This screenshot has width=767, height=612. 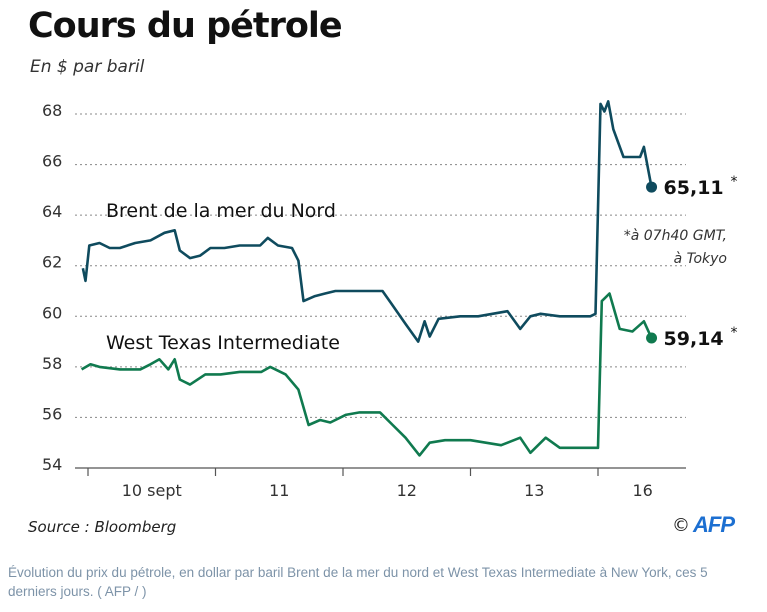 What do you see at coordinates (102, 527) in the screenshot?
I see `source-label: Source : Bloomberg` at bounding box center [102, 527].